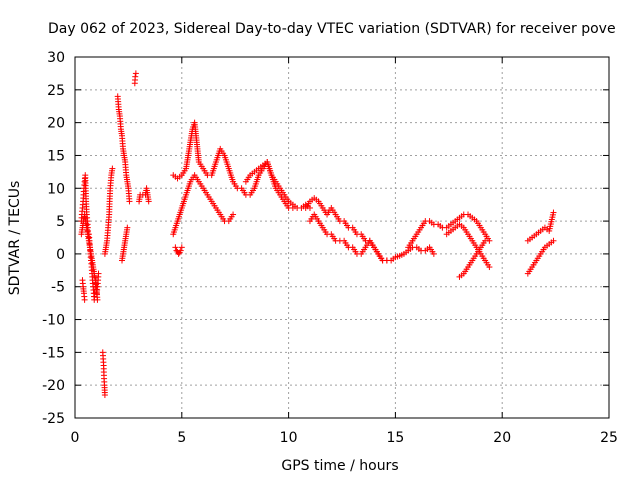  What do you see at coordinates (53, 321) in the screenshot?
I see `y-tick-label: -10` at bounding box center [53, 321].